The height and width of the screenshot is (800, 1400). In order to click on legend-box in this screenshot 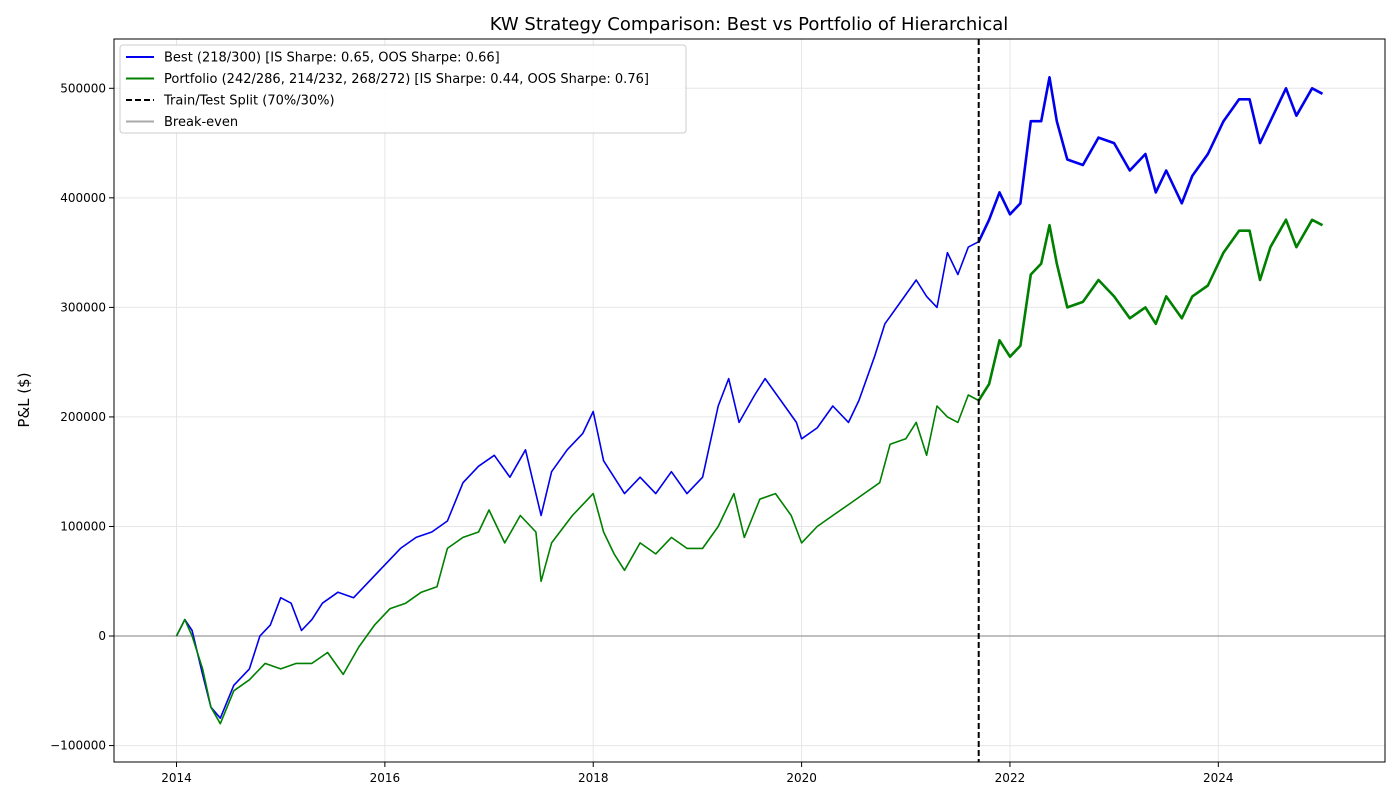, I will do `click(403, 89)`.